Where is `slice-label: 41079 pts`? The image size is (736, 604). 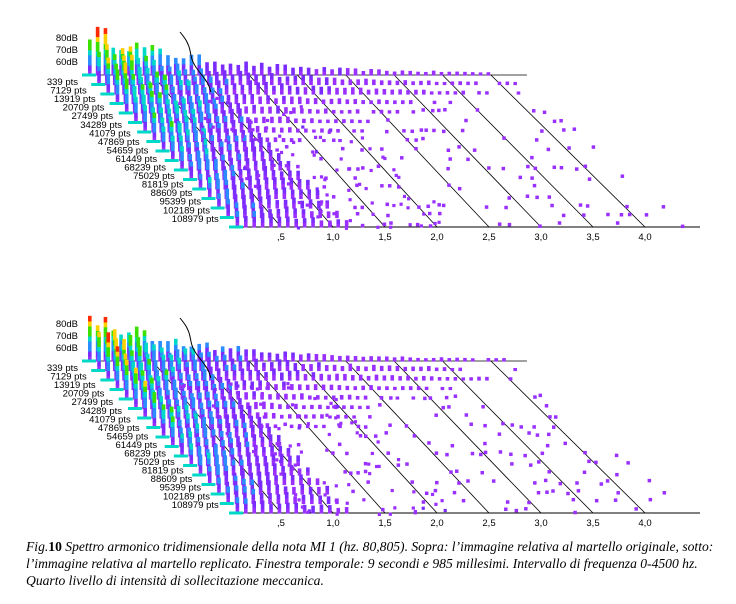
slice-label: 41079 pts is located at coordinates (110, 133).